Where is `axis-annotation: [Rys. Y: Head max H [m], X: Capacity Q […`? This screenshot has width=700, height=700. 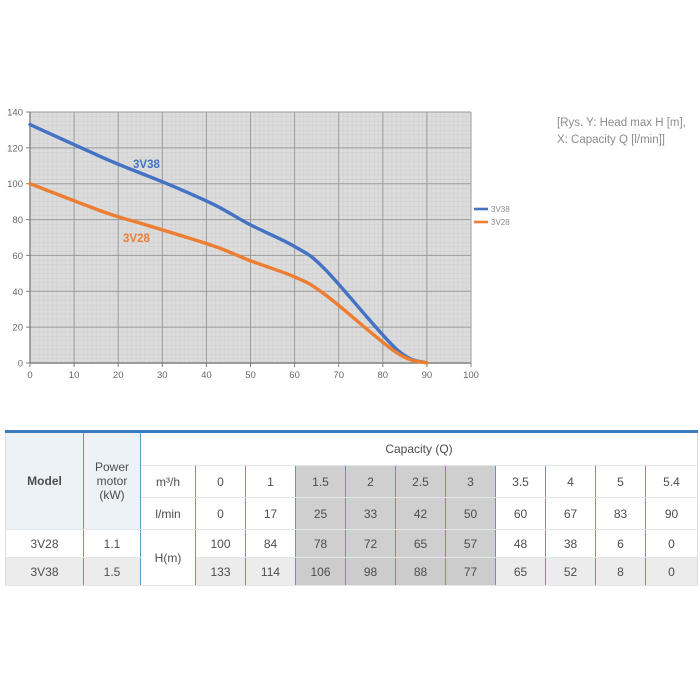
axis-annotation: [Rys. Y: Head max H [m], X: Capacity Q [… is located at coordinates (628, 132).